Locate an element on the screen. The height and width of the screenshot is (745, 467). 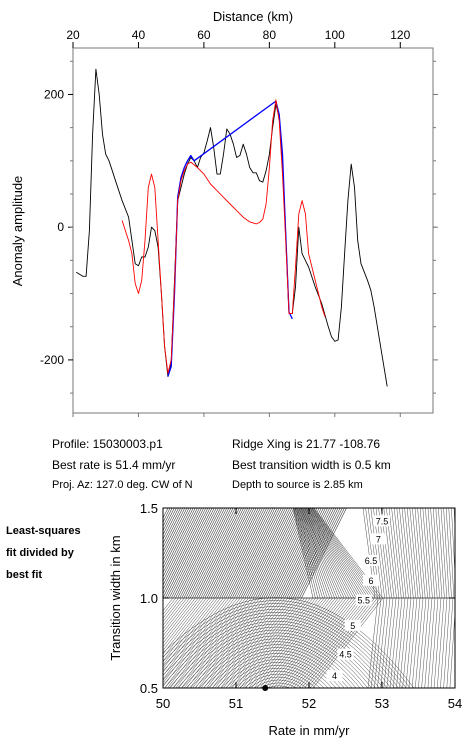
contour-labels: 7.5 7 6.5 6 5.5 5 4.5 4 is located at coordinates (358, 598).